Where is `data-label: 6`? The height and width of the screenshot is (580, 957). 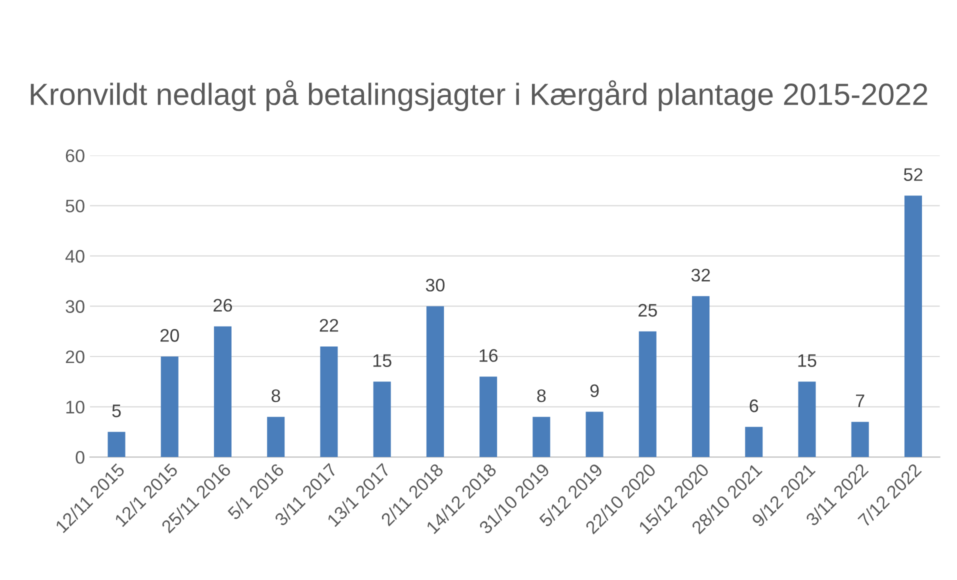
data-label: 6 is located at coordinates (754, 405).